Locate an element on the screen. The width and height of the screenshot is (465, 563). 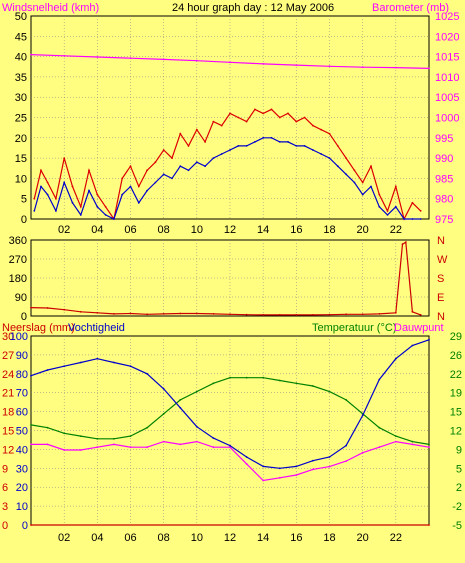
temperature-tick-label: 12 is located at coordinates (456, 432).